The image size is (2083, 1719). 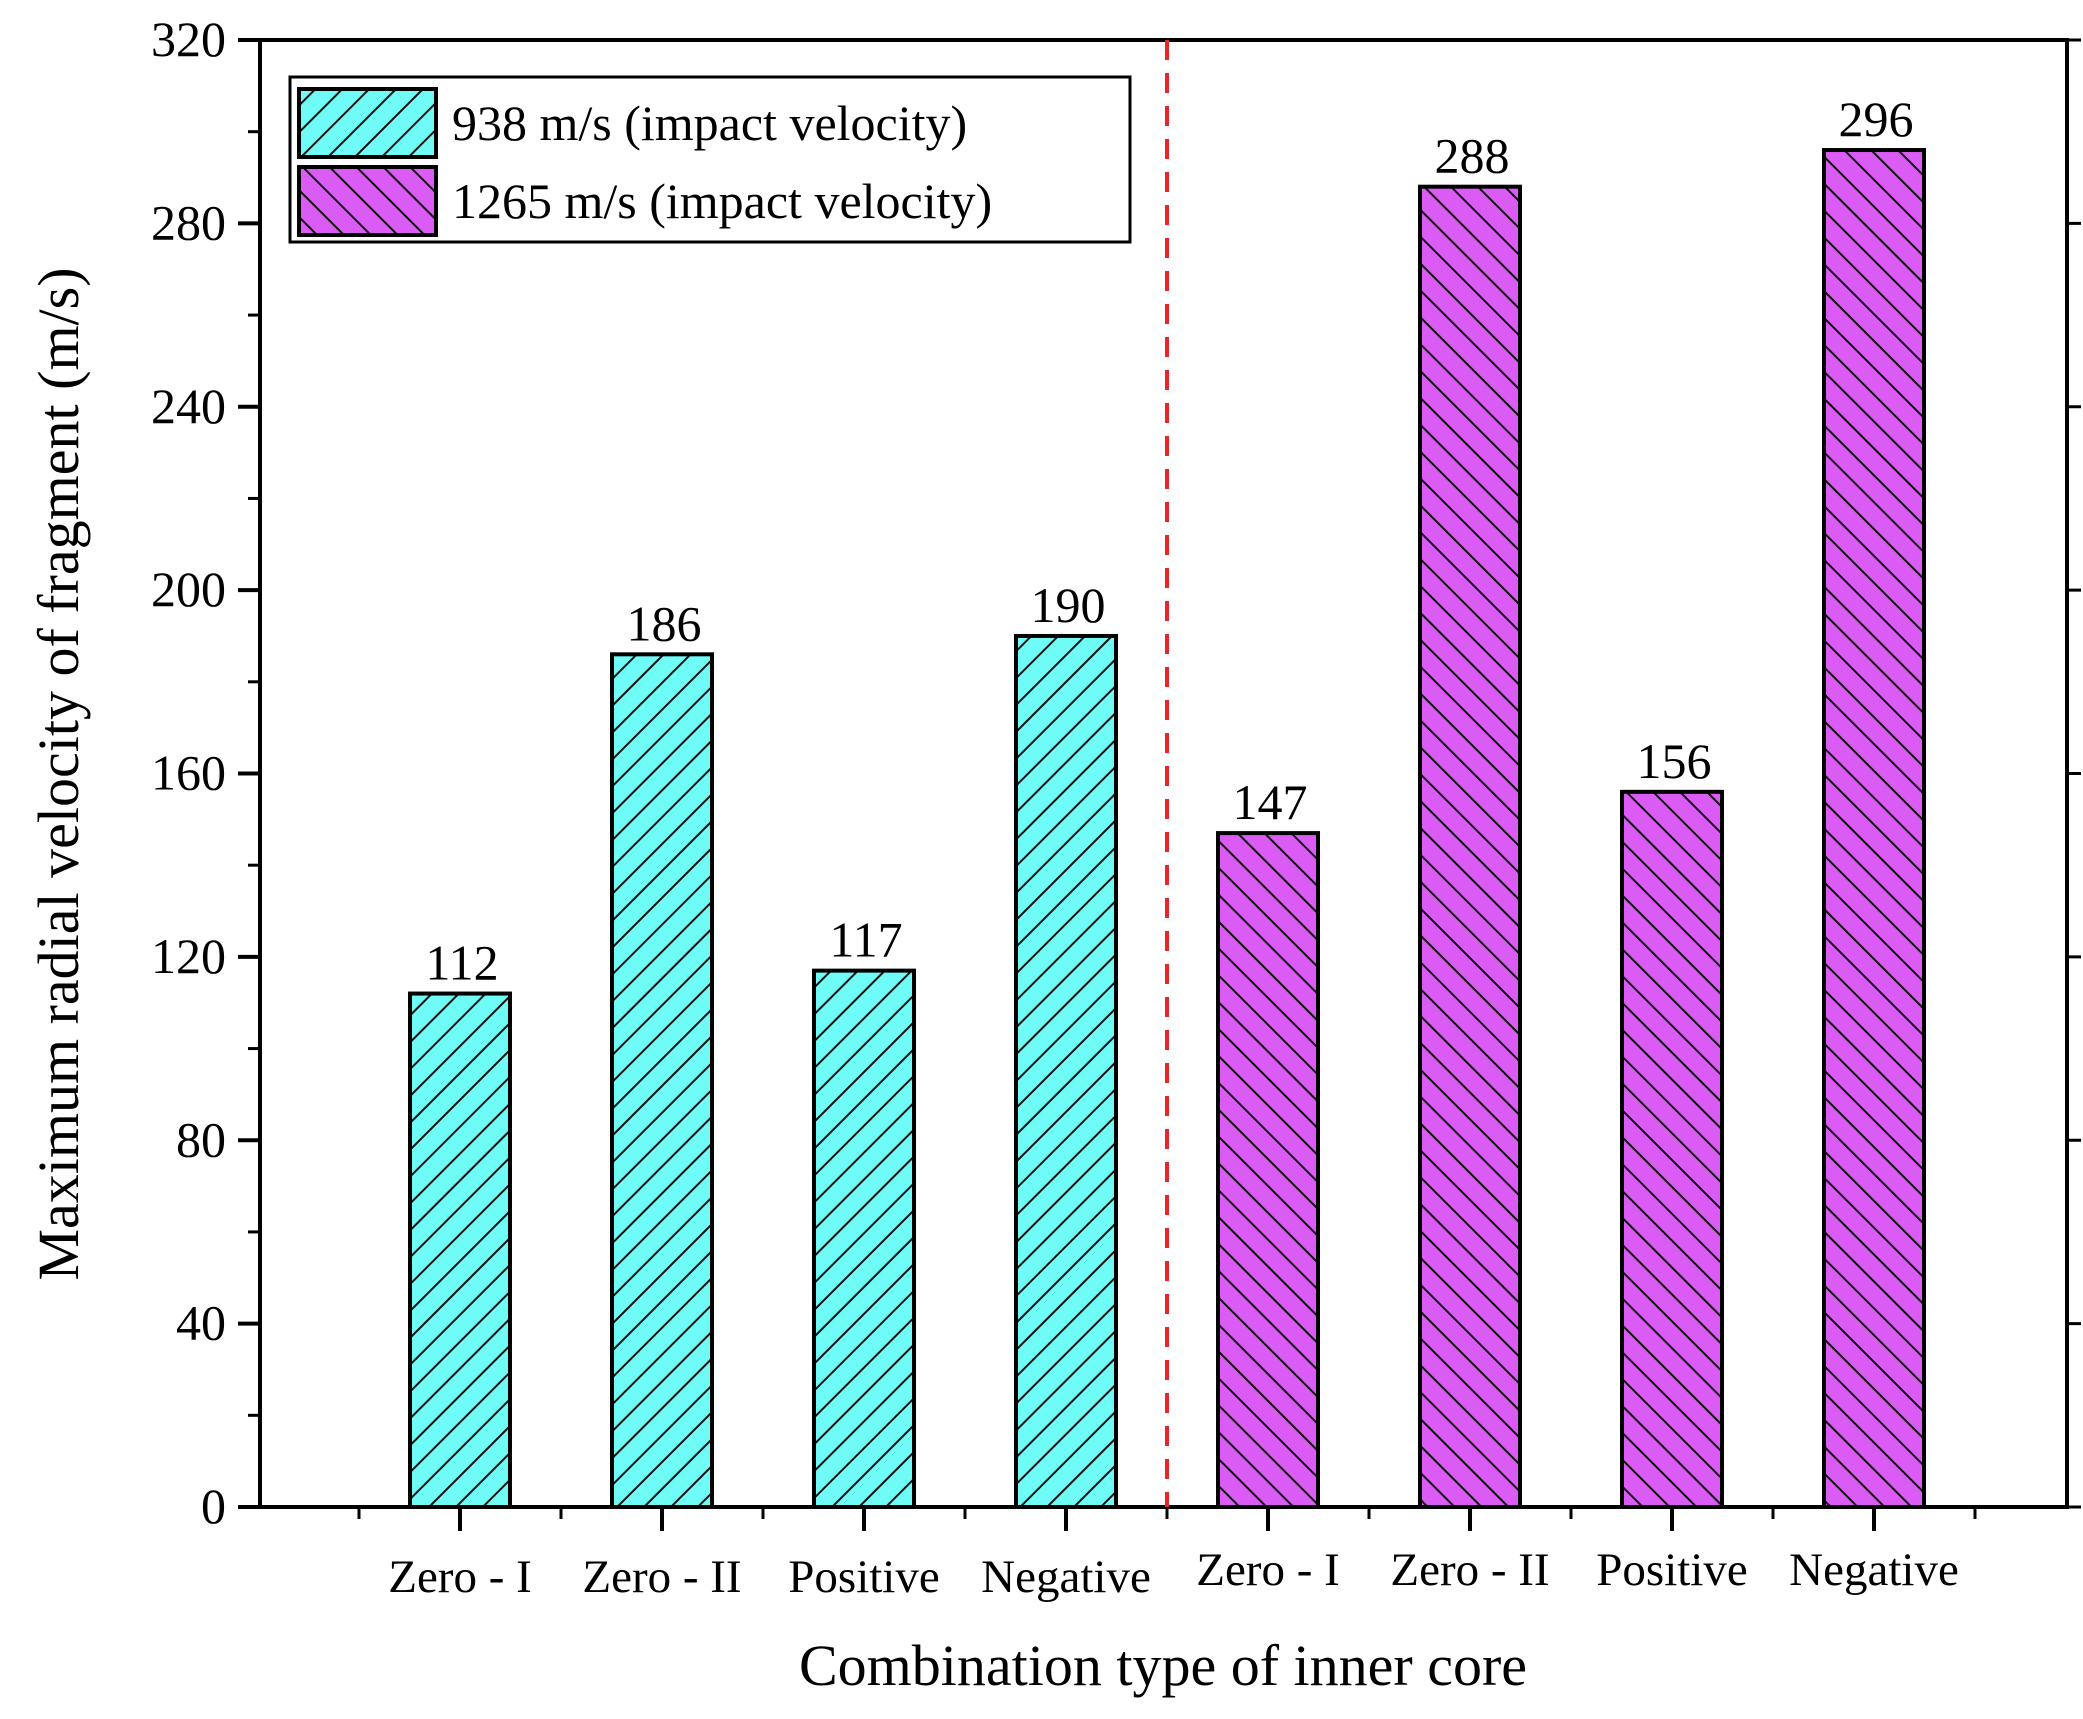 What do you see at coordinates (201, 1323) in the screenshot?
I see `y-tick-label: 40` at bounding box center [201, 1323].